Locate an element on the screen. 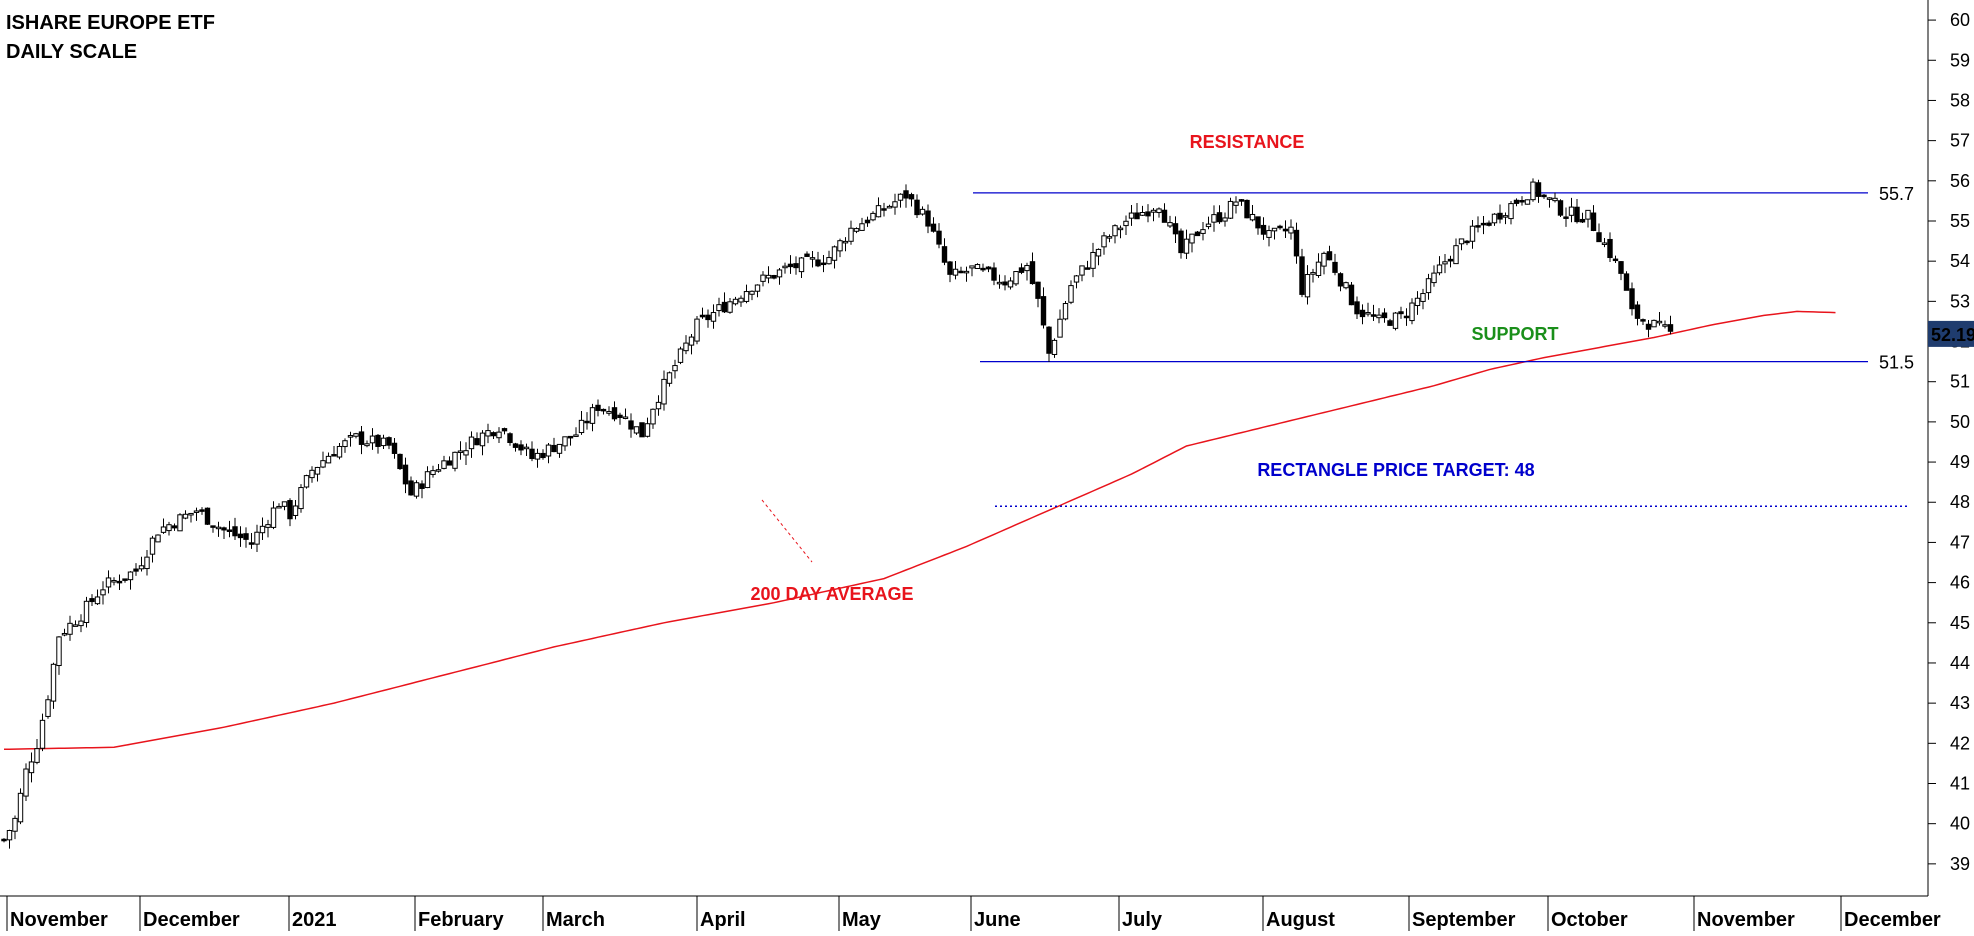 This screenshot has width=1974, height=936. y-tick-label: 48 is located at coordinates (1960, 502).